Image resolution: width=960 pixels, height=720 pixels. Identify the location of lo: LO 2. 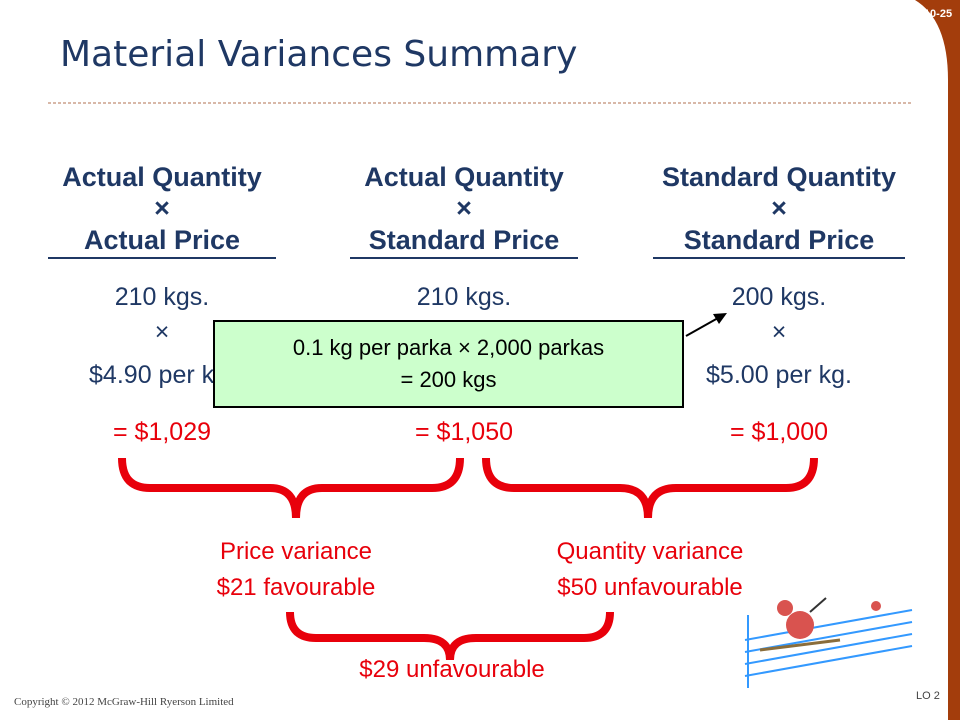
(928, 696).